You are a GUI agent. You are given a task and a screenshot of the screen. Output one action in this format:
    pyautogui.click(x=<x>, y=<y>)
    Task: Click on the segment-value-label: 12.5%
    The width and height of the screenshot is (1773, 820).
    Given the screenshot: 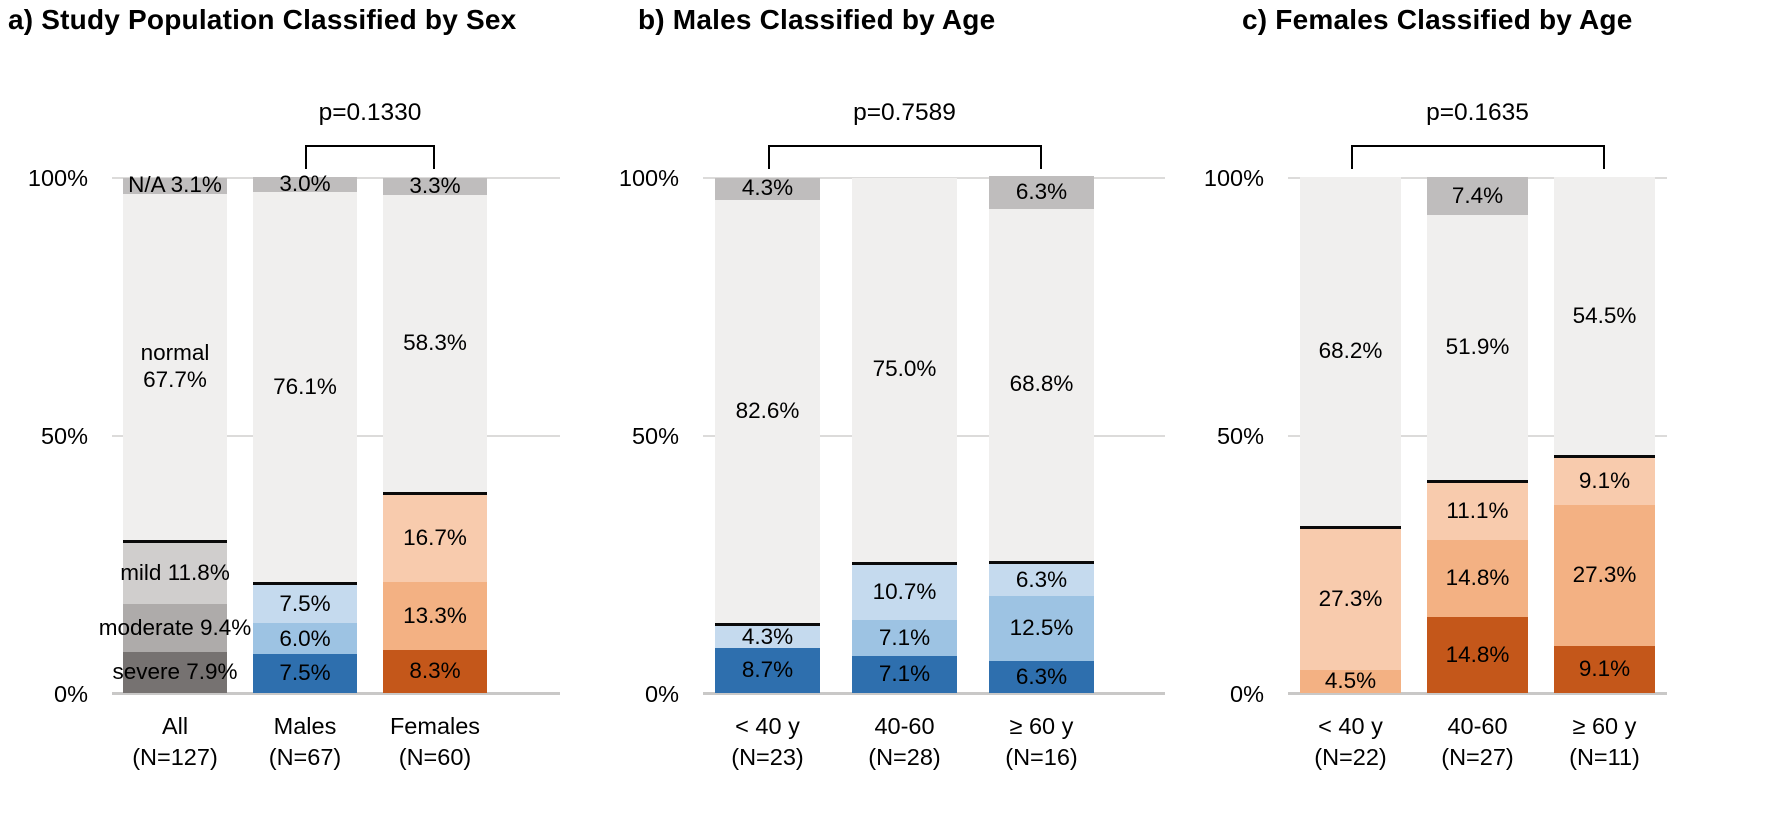 What is the action you would take?
    pyautogui.click(x=1041, y=627)
    